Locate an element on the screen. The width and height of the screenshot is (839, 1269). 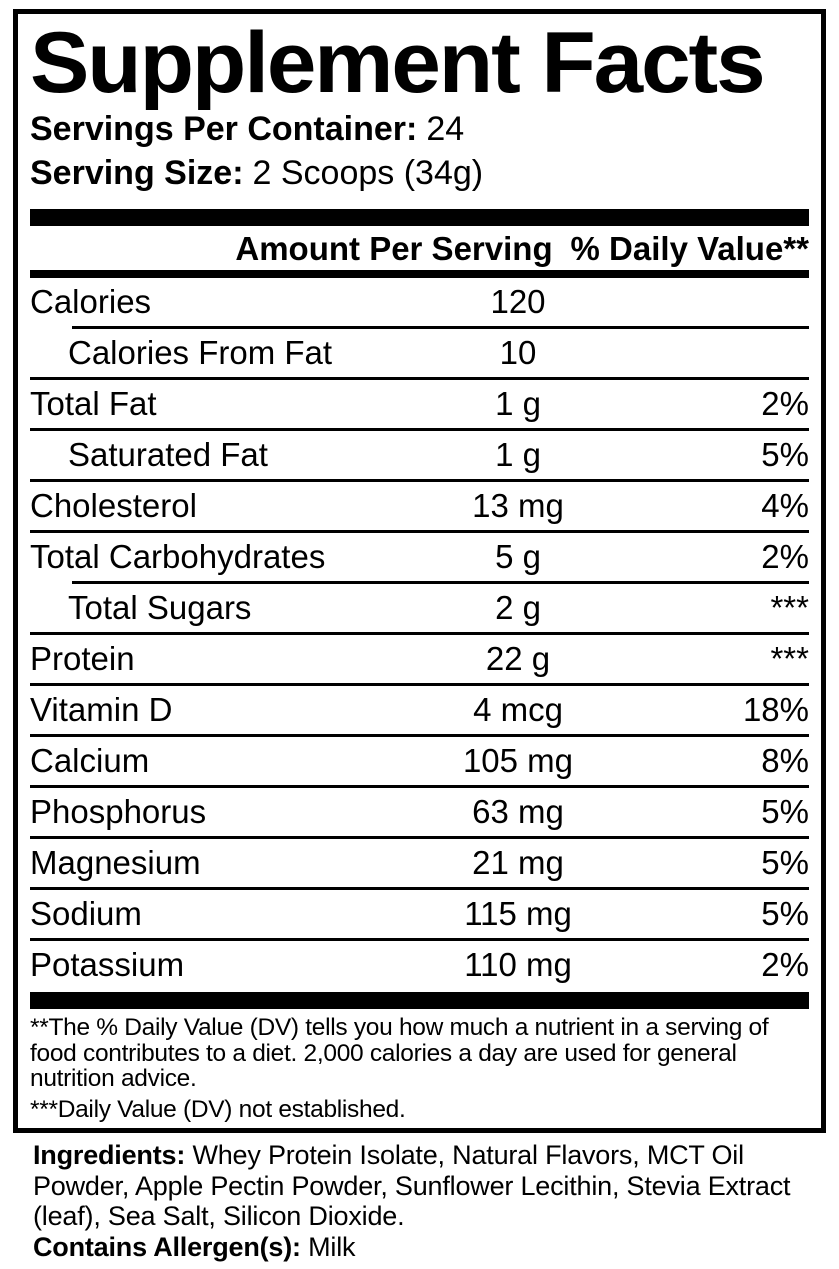
servings-per-container-line: Servings Per Container: 24 is located at coordinates (419, 129).